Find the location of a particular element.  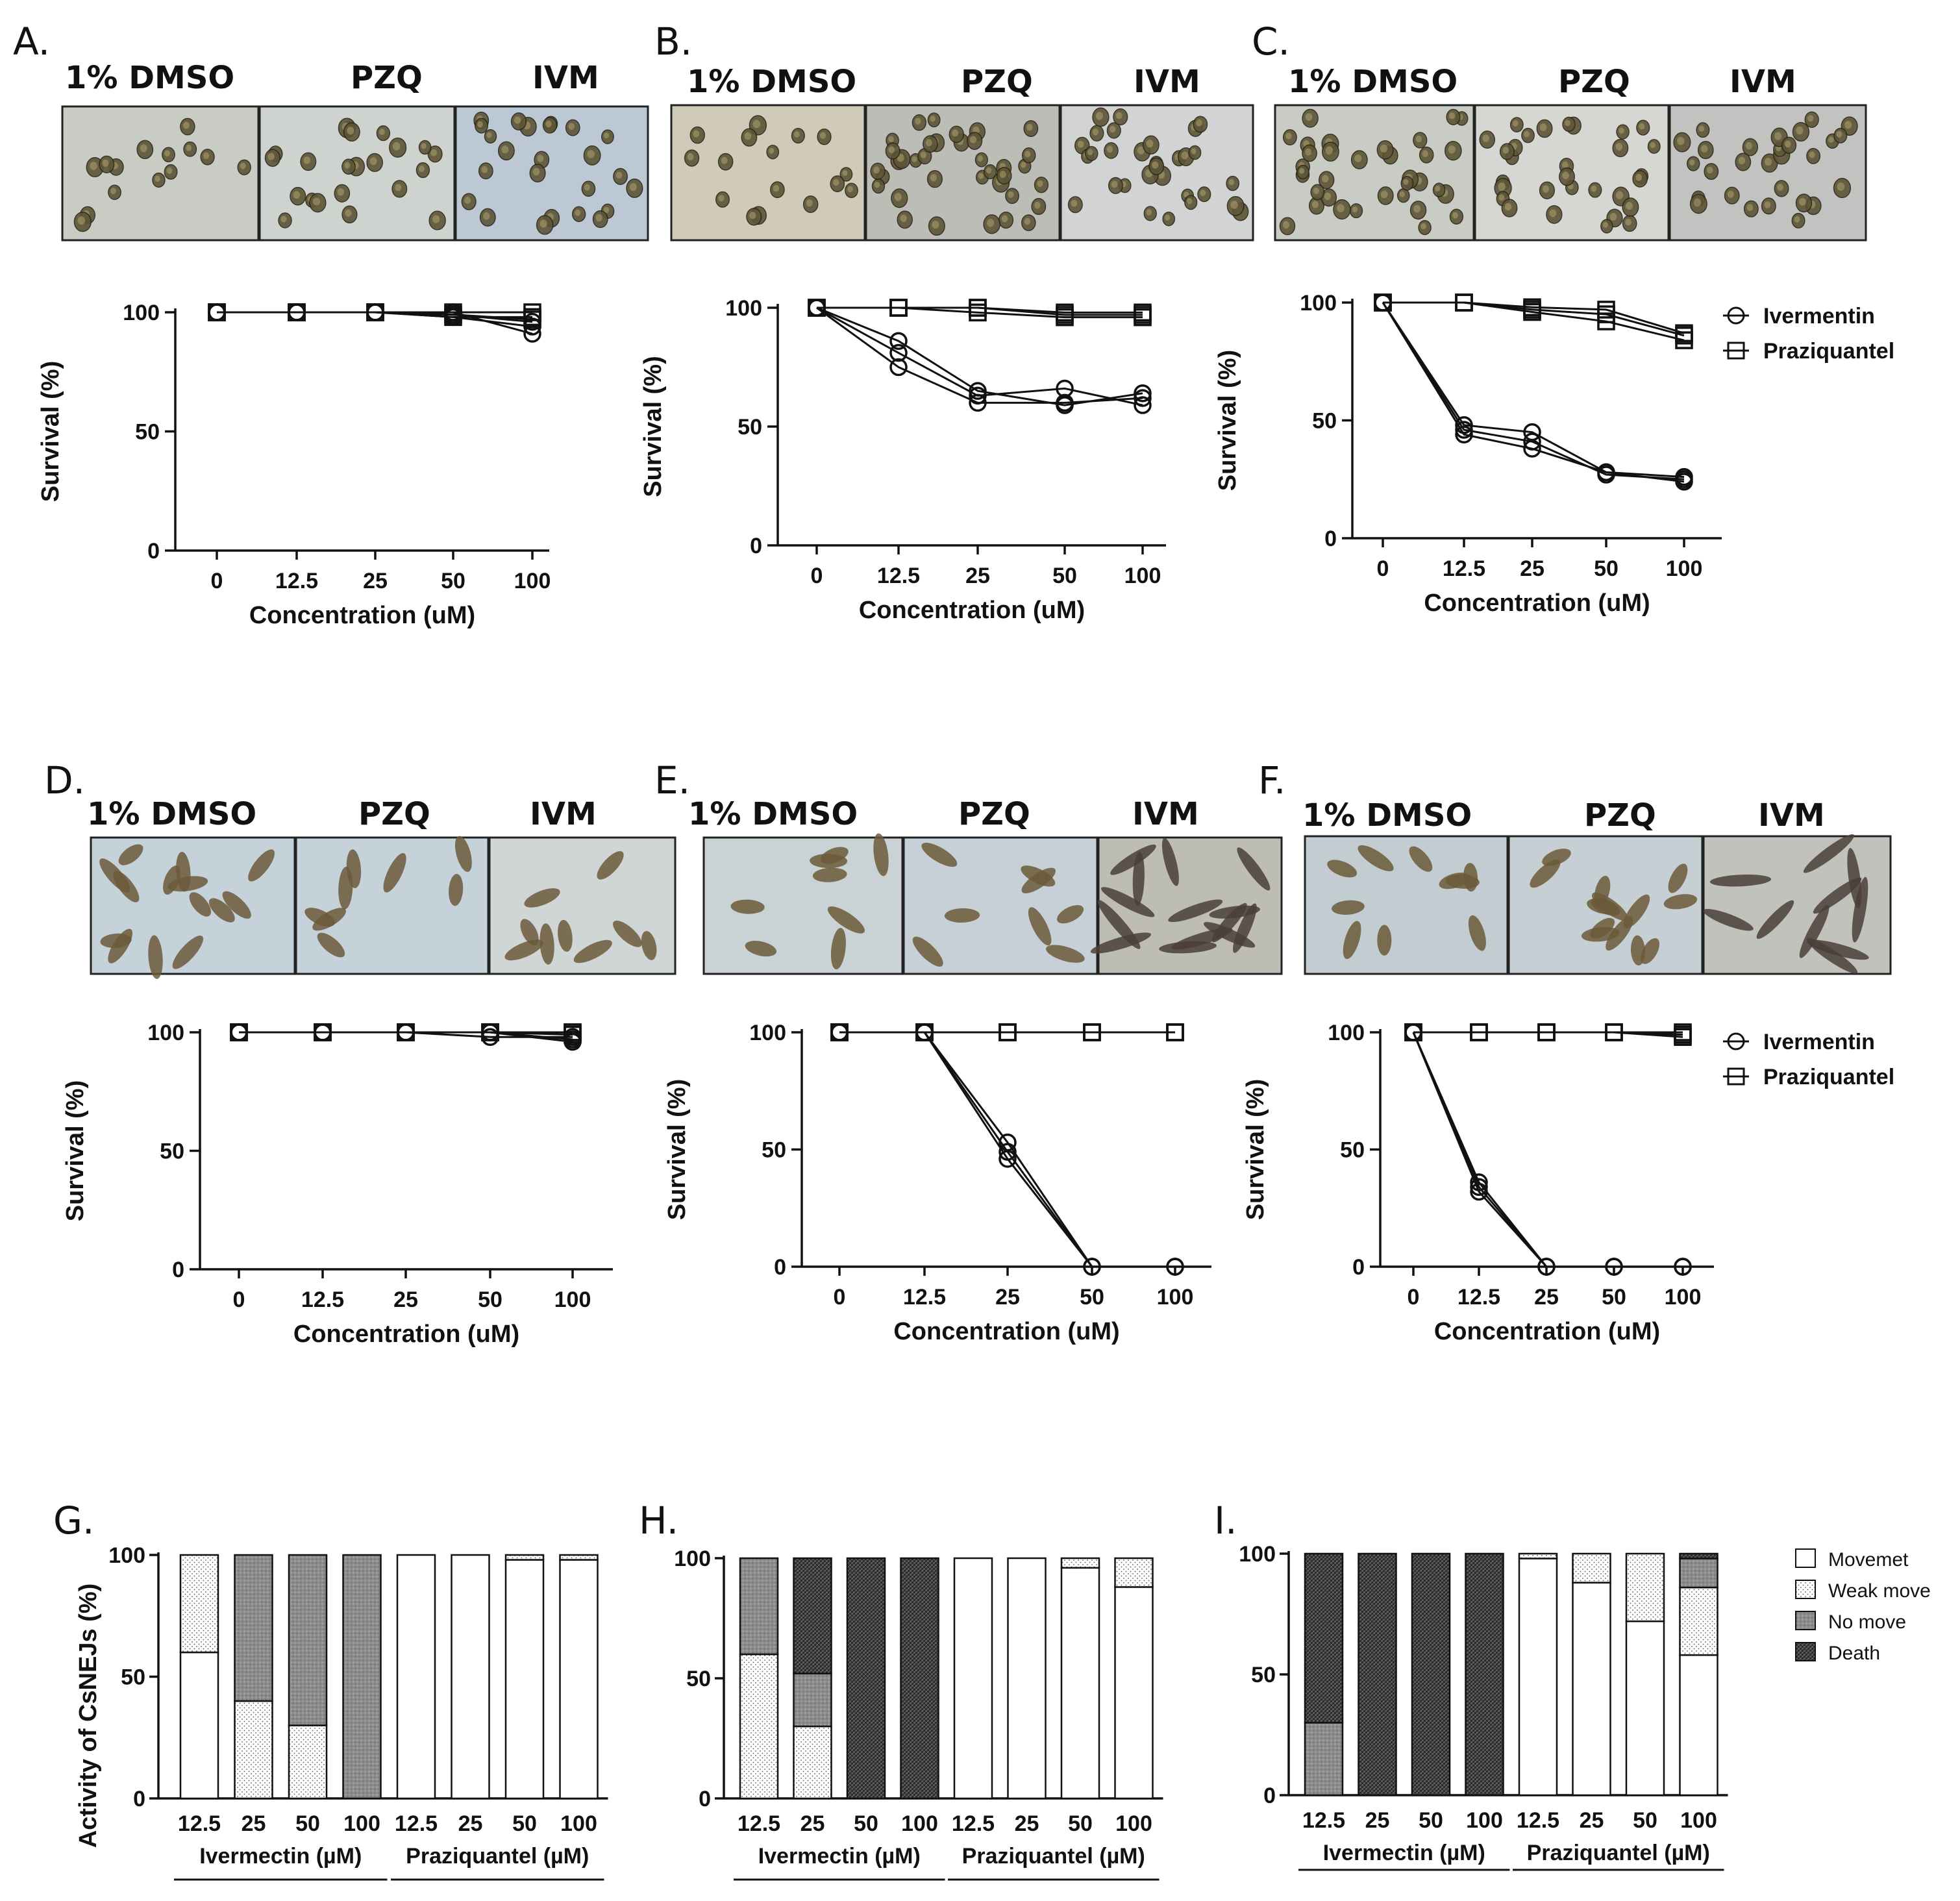

y-tick-label: 50 is located at coordinates (147, 432).